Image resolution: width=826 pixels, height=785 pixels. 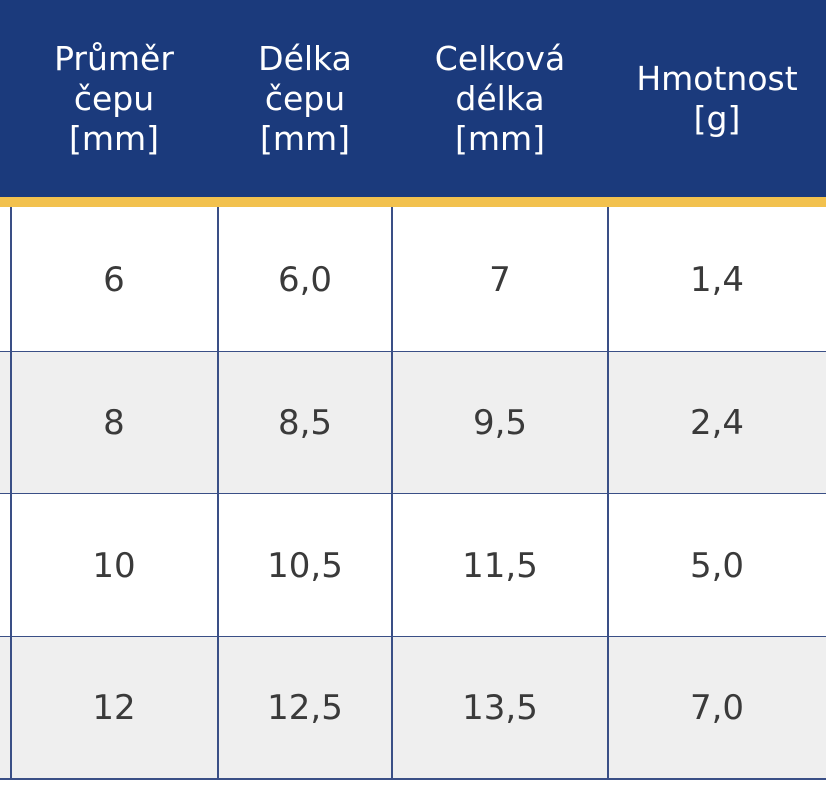 What do you see at coordinates (413, 779) in the screenshot?
I see `row-border` at bounding box center [413, 779].